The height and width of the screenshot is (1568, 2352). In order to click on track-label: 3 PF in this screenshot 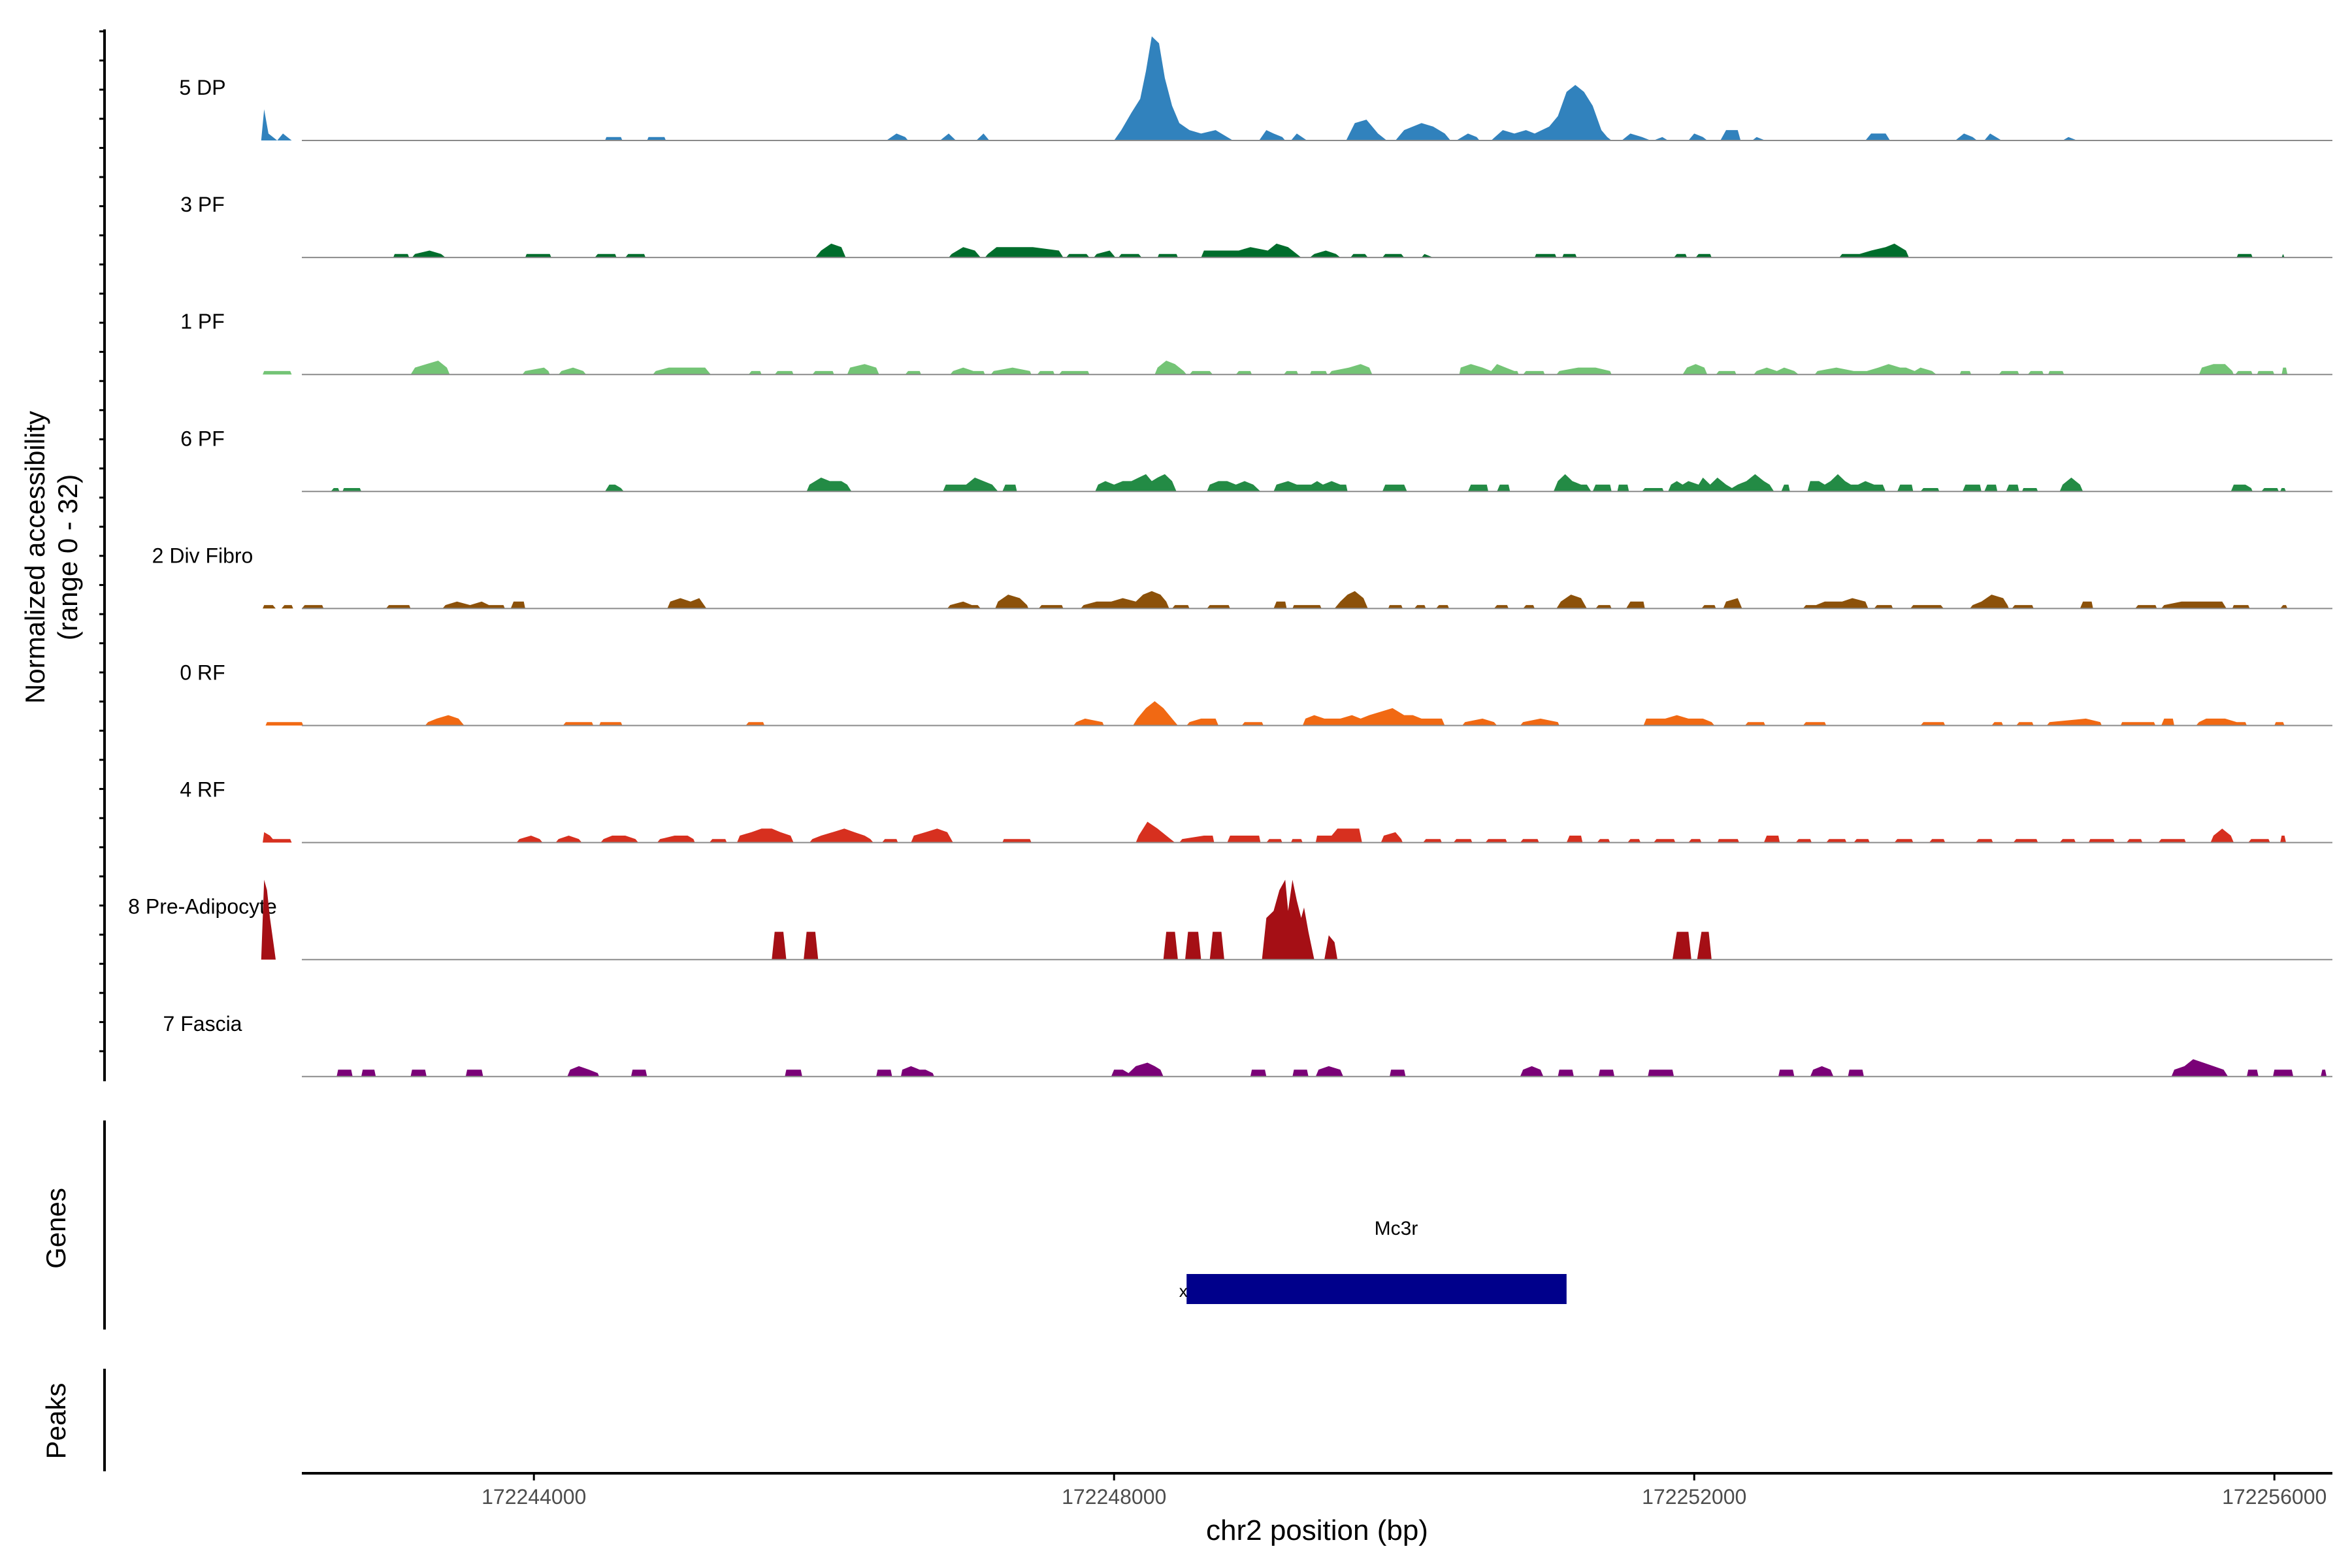, I will do `click(202, 204)`.